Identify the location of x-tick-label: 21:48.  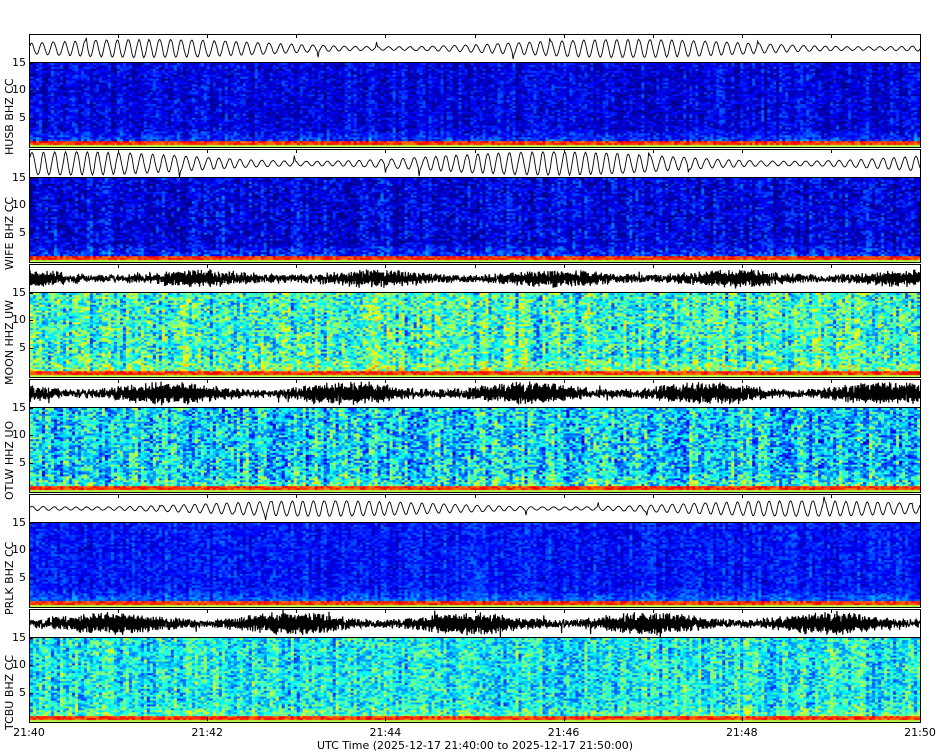
(741, 732).